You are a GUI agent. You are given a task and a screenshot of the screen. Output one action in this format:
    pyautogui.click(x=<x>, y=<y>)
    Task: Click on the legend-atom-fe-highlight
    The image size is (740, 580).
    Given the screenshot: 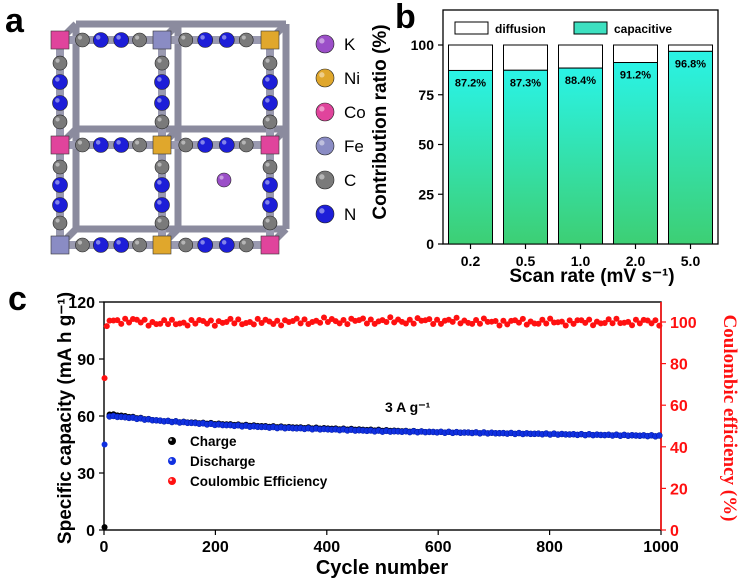 What is the action you would take?
    pyautogui.click(x=322, y=143)
    